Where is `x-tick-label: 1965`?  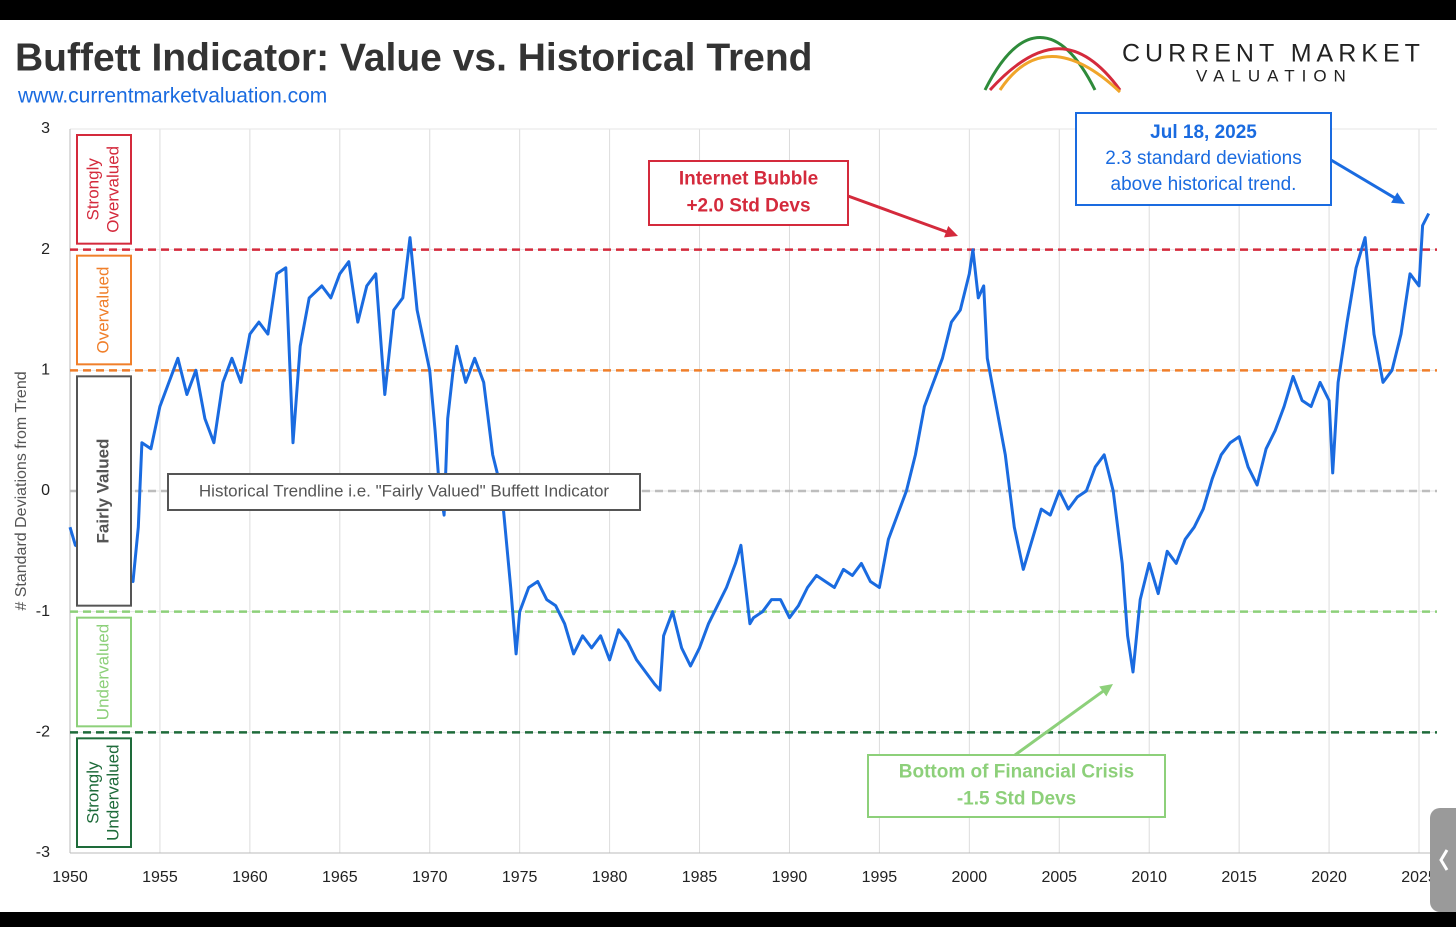
x-tick-label: 1965 is located at coordinates (340, 877).